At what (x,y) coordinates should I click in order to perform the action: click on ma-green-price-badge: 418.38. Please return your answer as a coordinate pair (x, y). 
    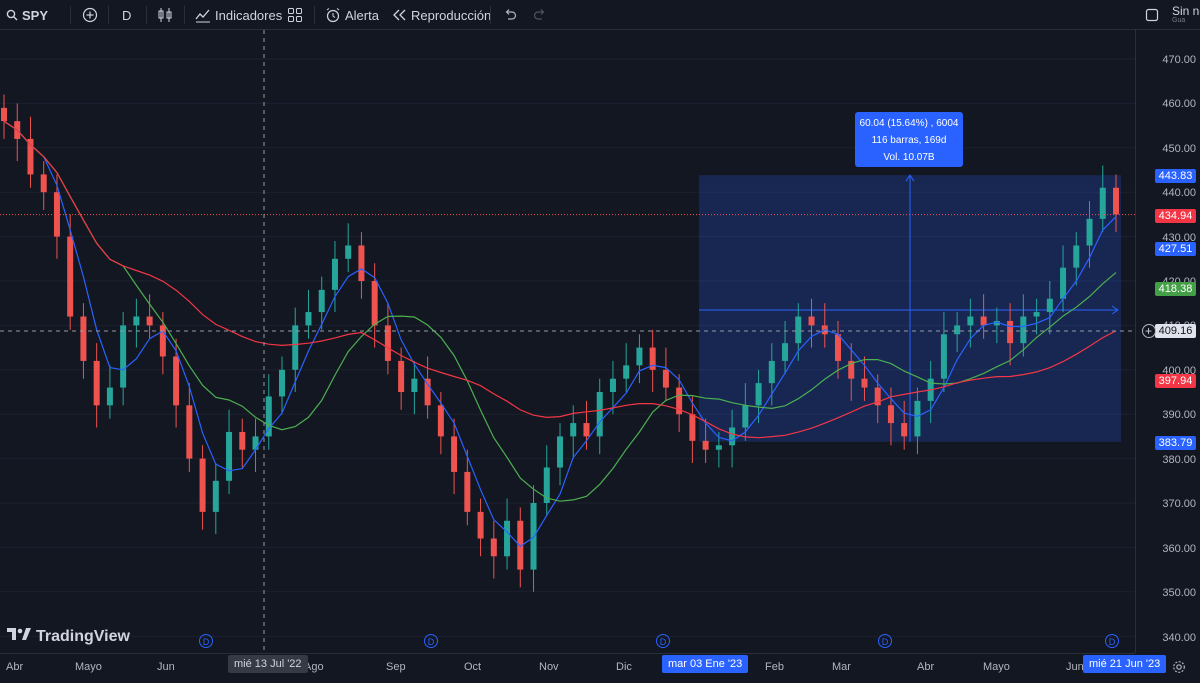
    Looking at the image, I should click on (1175, 289).